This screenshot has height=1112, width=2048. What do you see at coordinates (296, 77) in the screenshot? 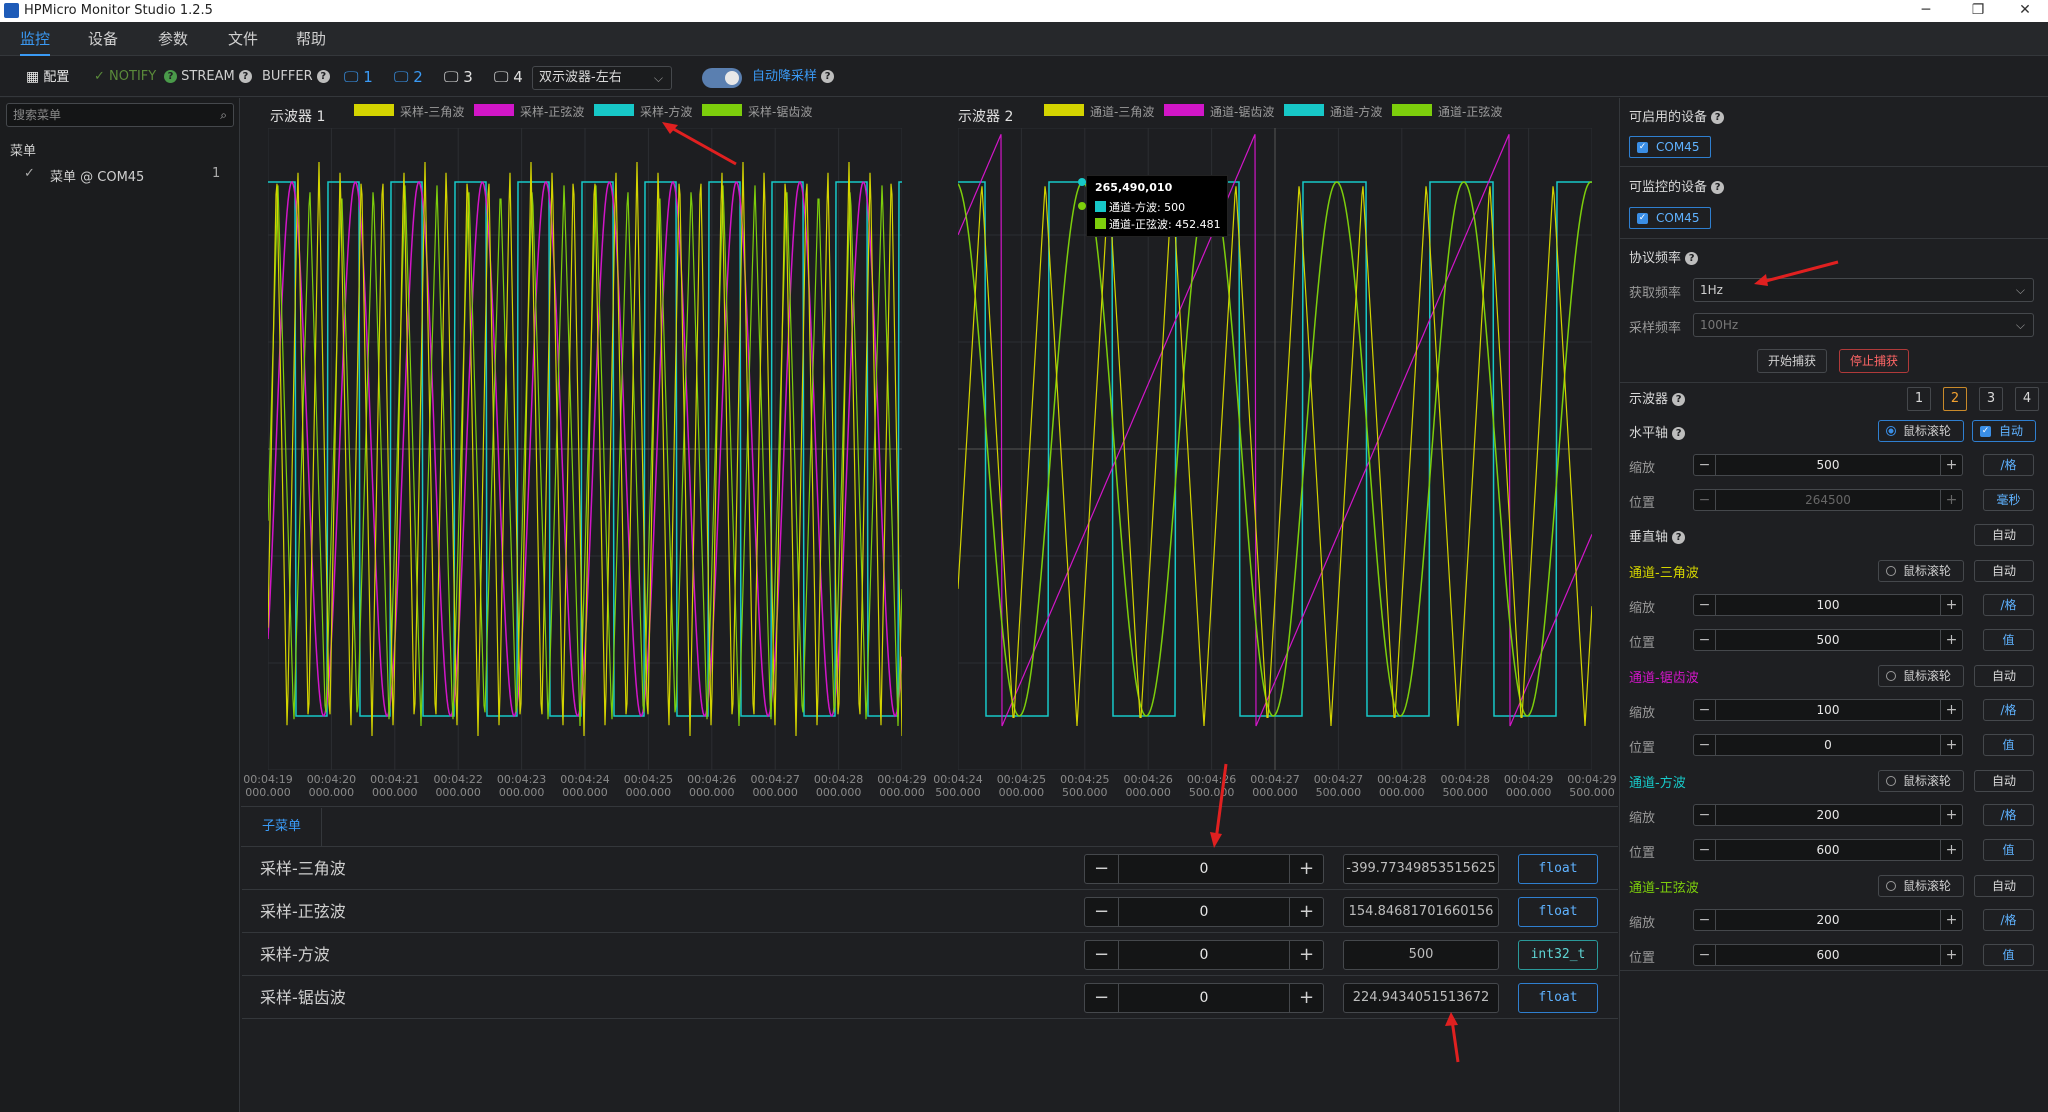
I see `buffer-toggle: BUFFER ?` at bounding box center [296, 77].